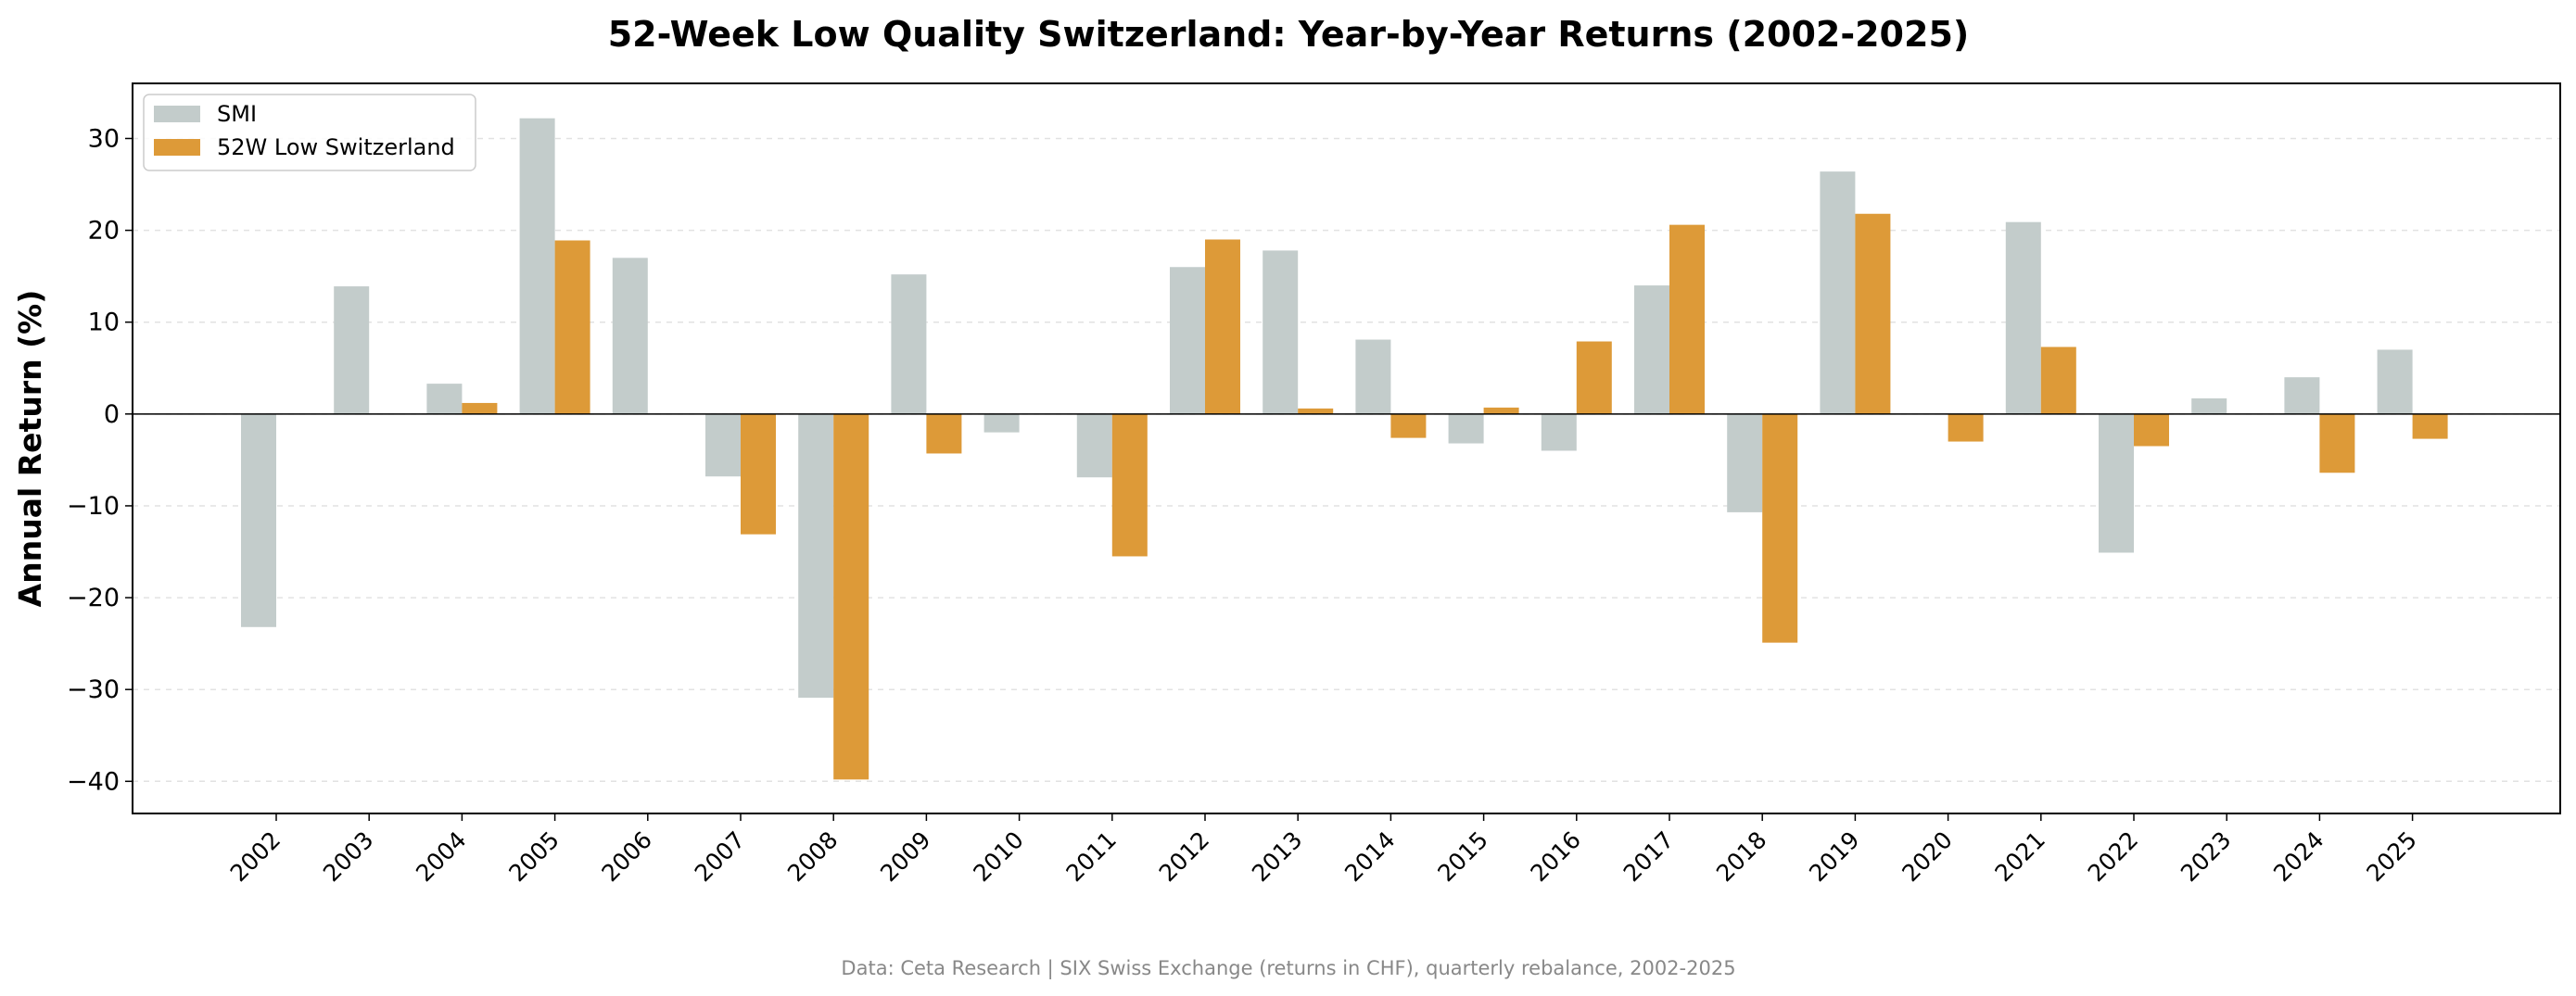 Image resolution: width=2576 pixels, height=996 pixels. What do you see at coordinates (2302, 396) in the screenshot?
I see `bar-smi-2024` at bounding box center [2302, 396].